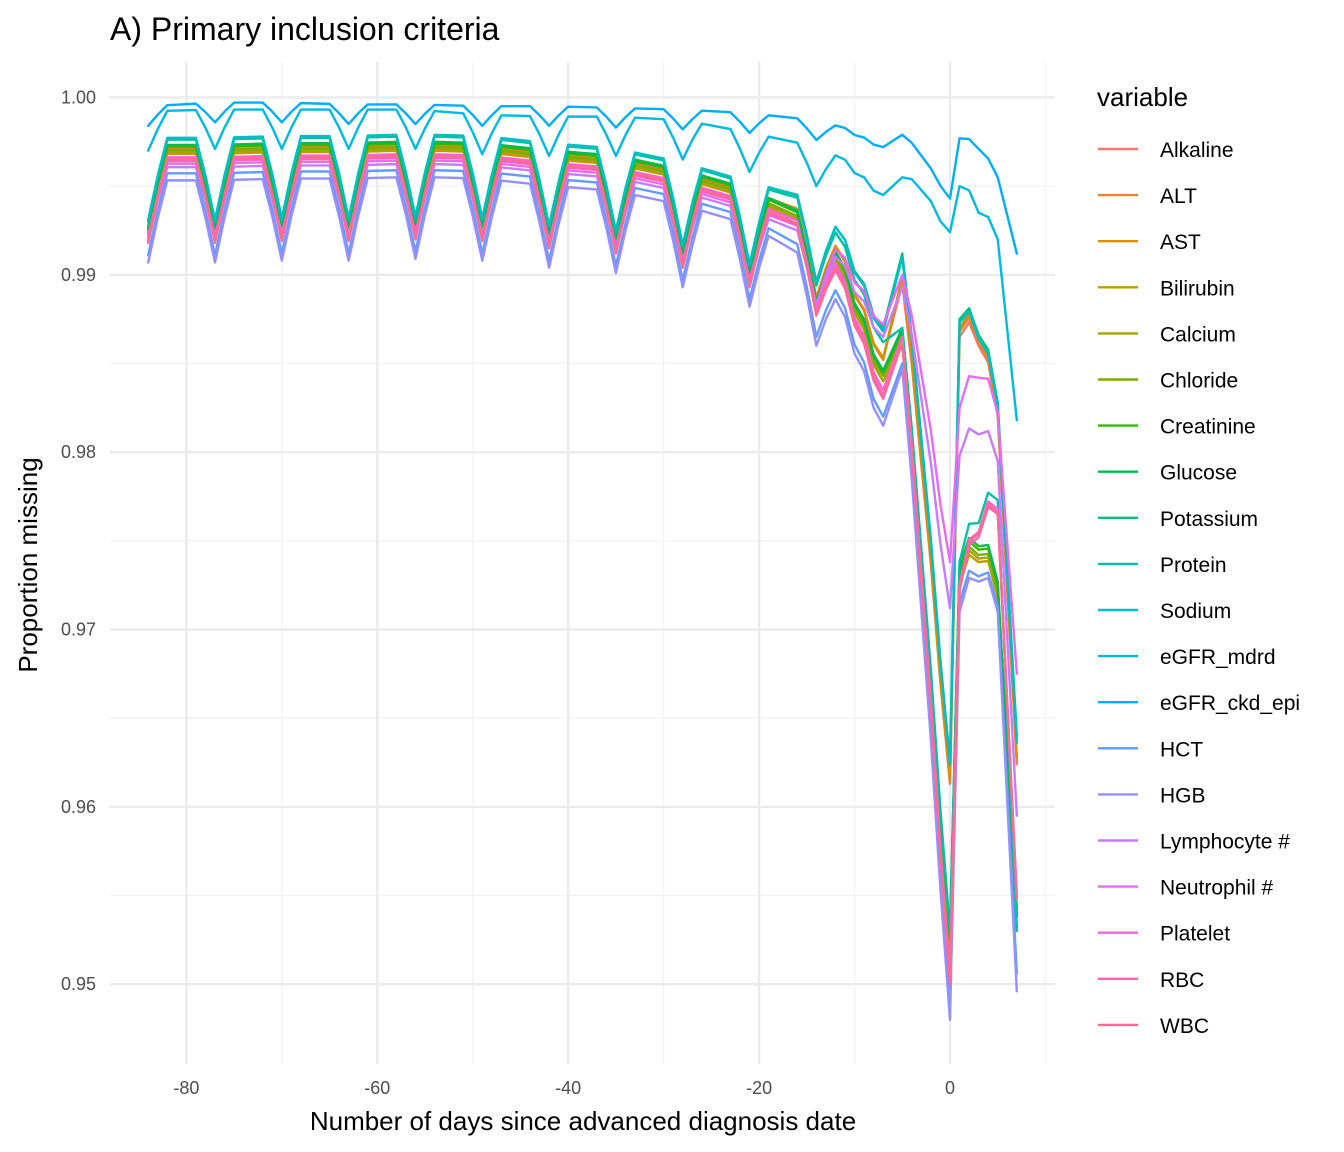  What do you see at coordinates (1181, 749) in the screenshot?
I see `legend-label: HCT` at bounding box center [1181, 749].